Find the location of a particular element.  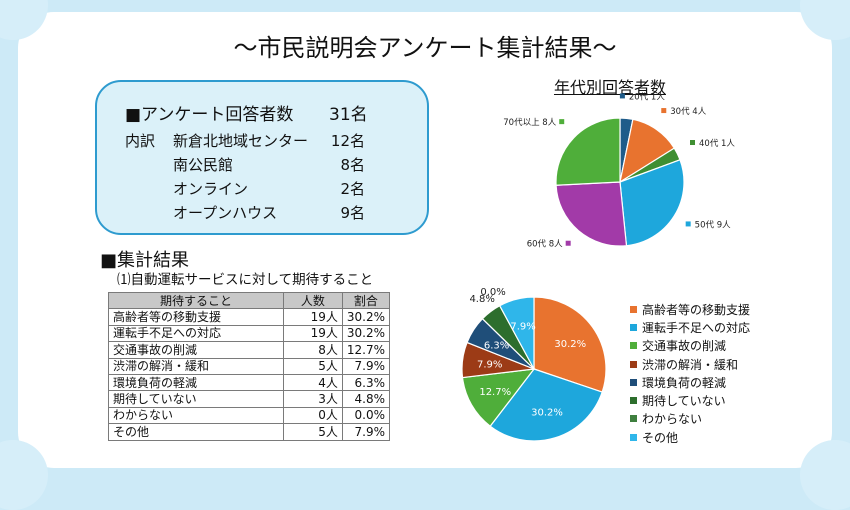

data-label: 6.3% is located at coordinates (496, 346).